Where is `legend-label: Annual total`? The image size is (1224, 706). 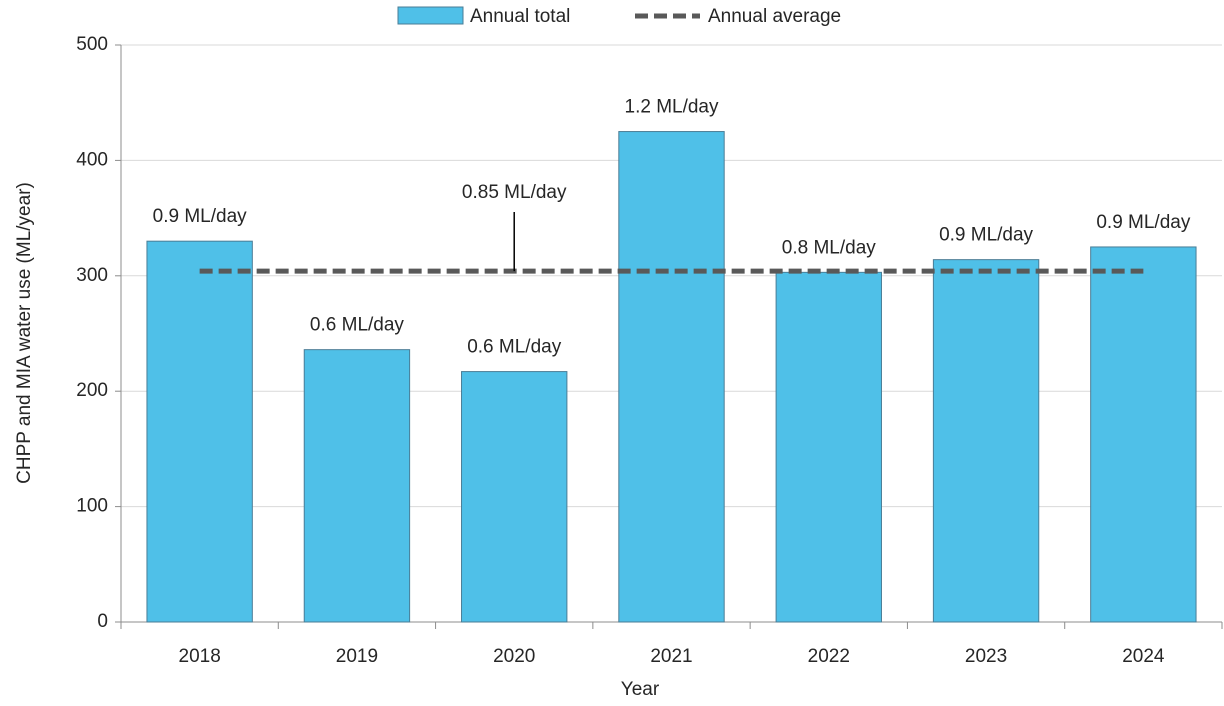 legend-label: Annual total is located at coordinates (520, 16).